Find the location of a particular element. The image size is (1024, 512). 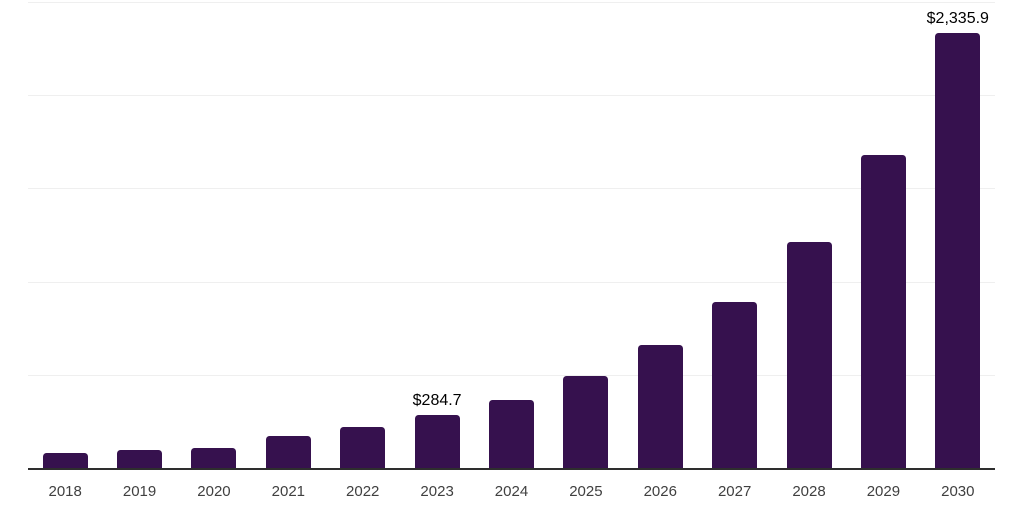

gridline-2000 is located at coordinates (511, 96).